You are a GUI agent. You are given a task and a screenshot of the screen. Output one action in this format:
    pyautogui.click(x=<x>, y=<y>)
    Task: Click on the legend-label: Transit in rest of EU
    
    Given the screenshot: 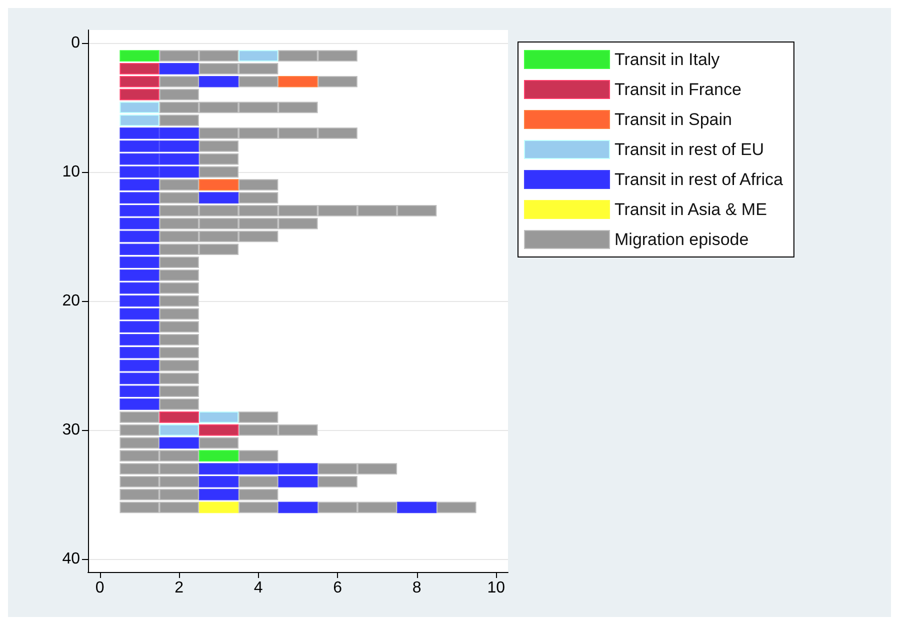 What is the action you would take?
    pyautogui.click(x=689, y=149)
    